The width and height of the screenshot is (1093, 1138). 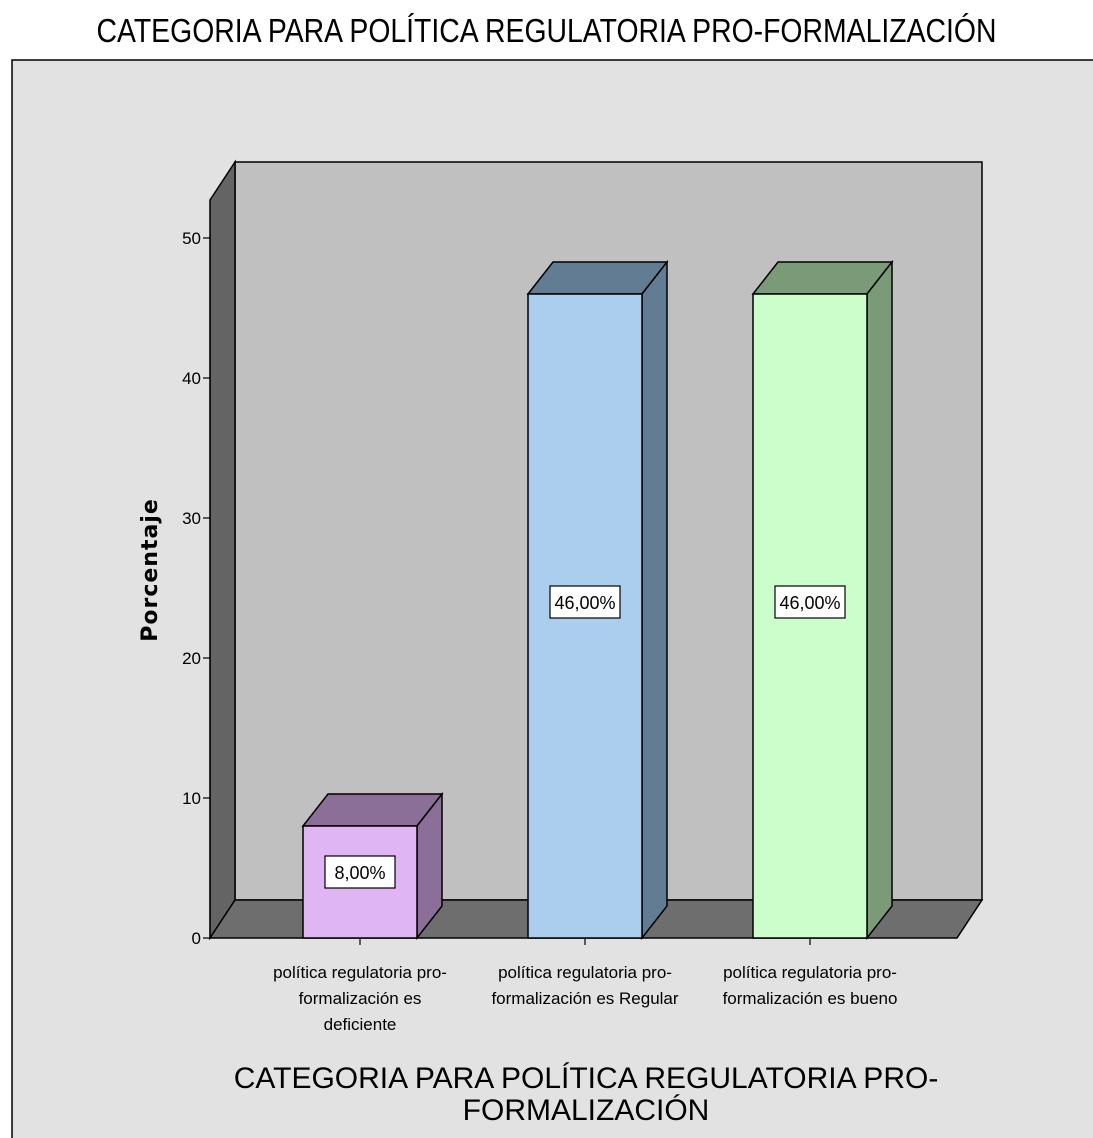 I want to click on category-label-line: deficiente, so click(x=360, y=1024).